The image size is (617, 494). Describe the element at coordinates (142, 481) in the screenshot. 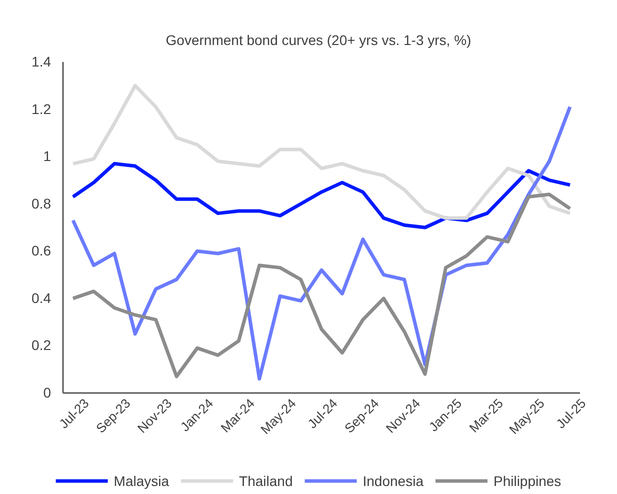

I see `legend-label: Malaysia` at that location.